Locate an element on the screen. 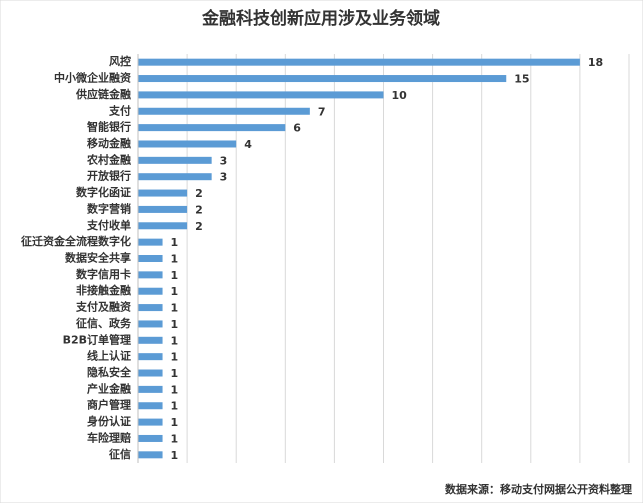 This screenshot has width=643, height=503. y-tick-label: 数字化函证 is located at coordinates (103, 192).